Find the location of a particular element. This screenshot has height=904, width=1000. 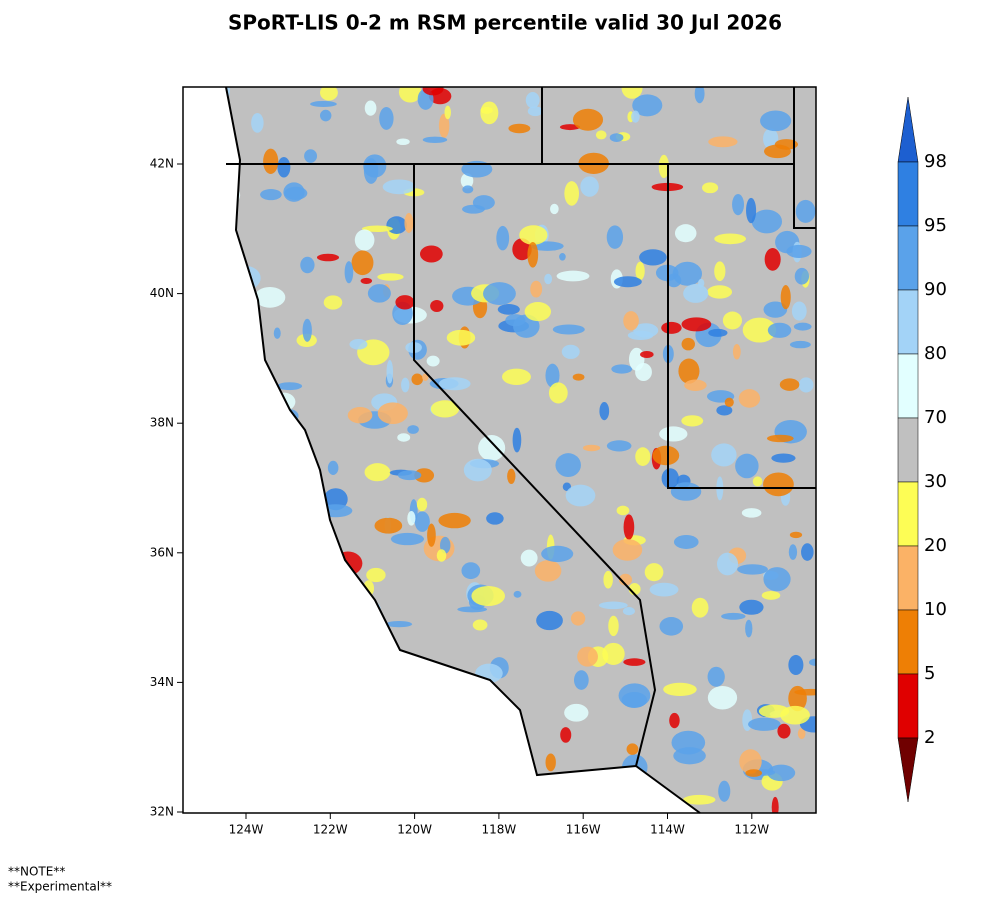

lat-label: 32N is located at coordinates (162, 812).